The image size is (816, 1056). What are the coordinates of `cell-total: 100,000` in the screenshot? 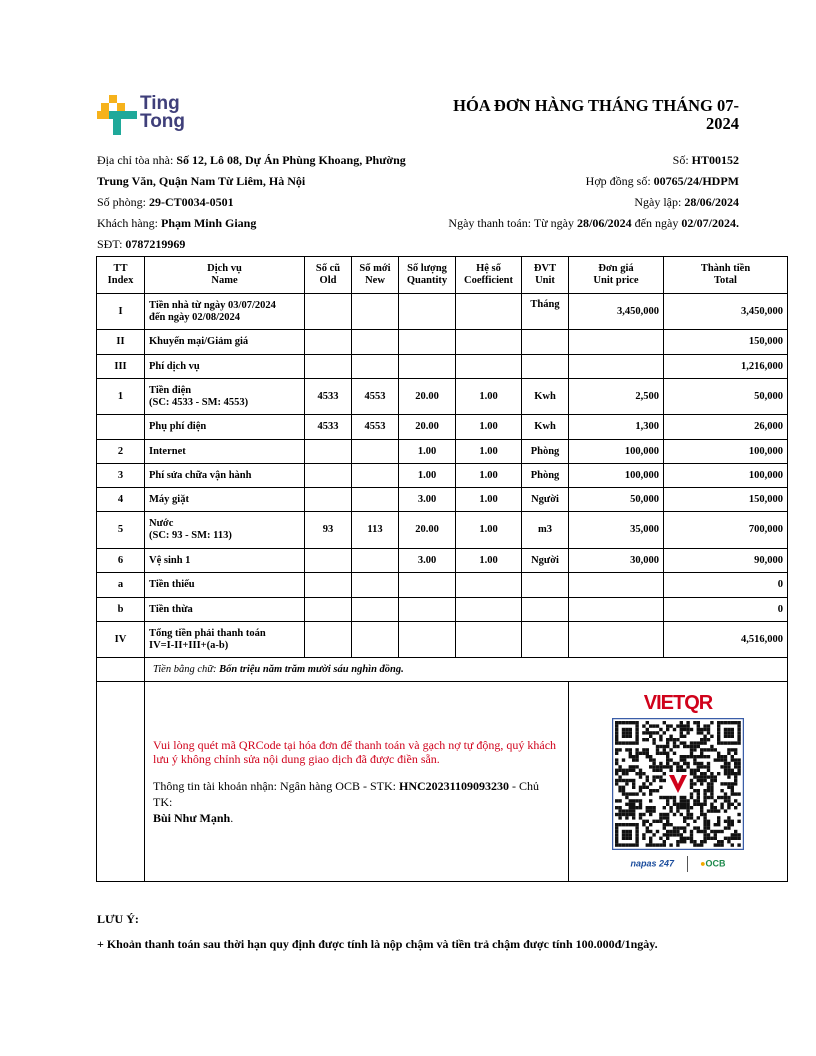 It's located at (725, 451).